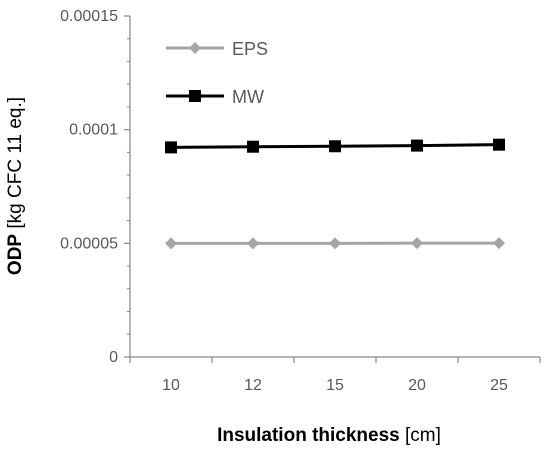  I want to click on y-axis-title: ODP [kg CFC 11 eq.], so click(15, 186).